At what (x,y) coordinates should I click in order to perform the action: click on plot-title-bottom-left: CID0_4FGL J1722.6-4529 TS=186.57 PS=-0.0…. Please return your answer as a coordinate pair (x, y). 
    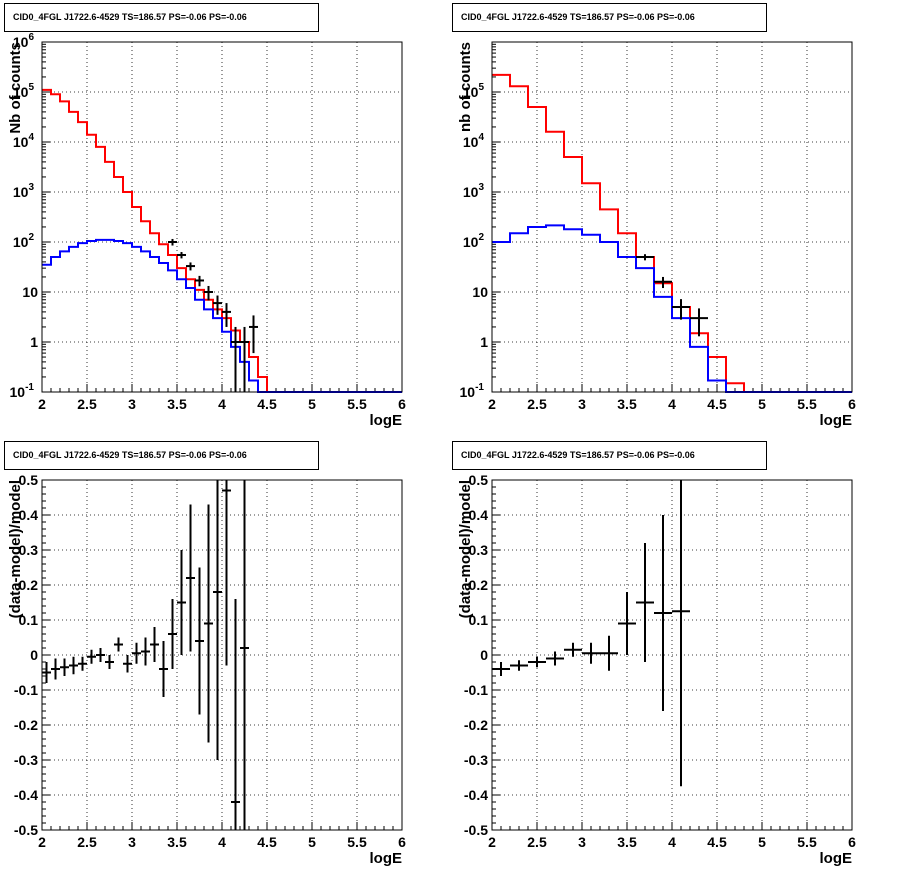
    Looking at the image, I should click on (161, 455).